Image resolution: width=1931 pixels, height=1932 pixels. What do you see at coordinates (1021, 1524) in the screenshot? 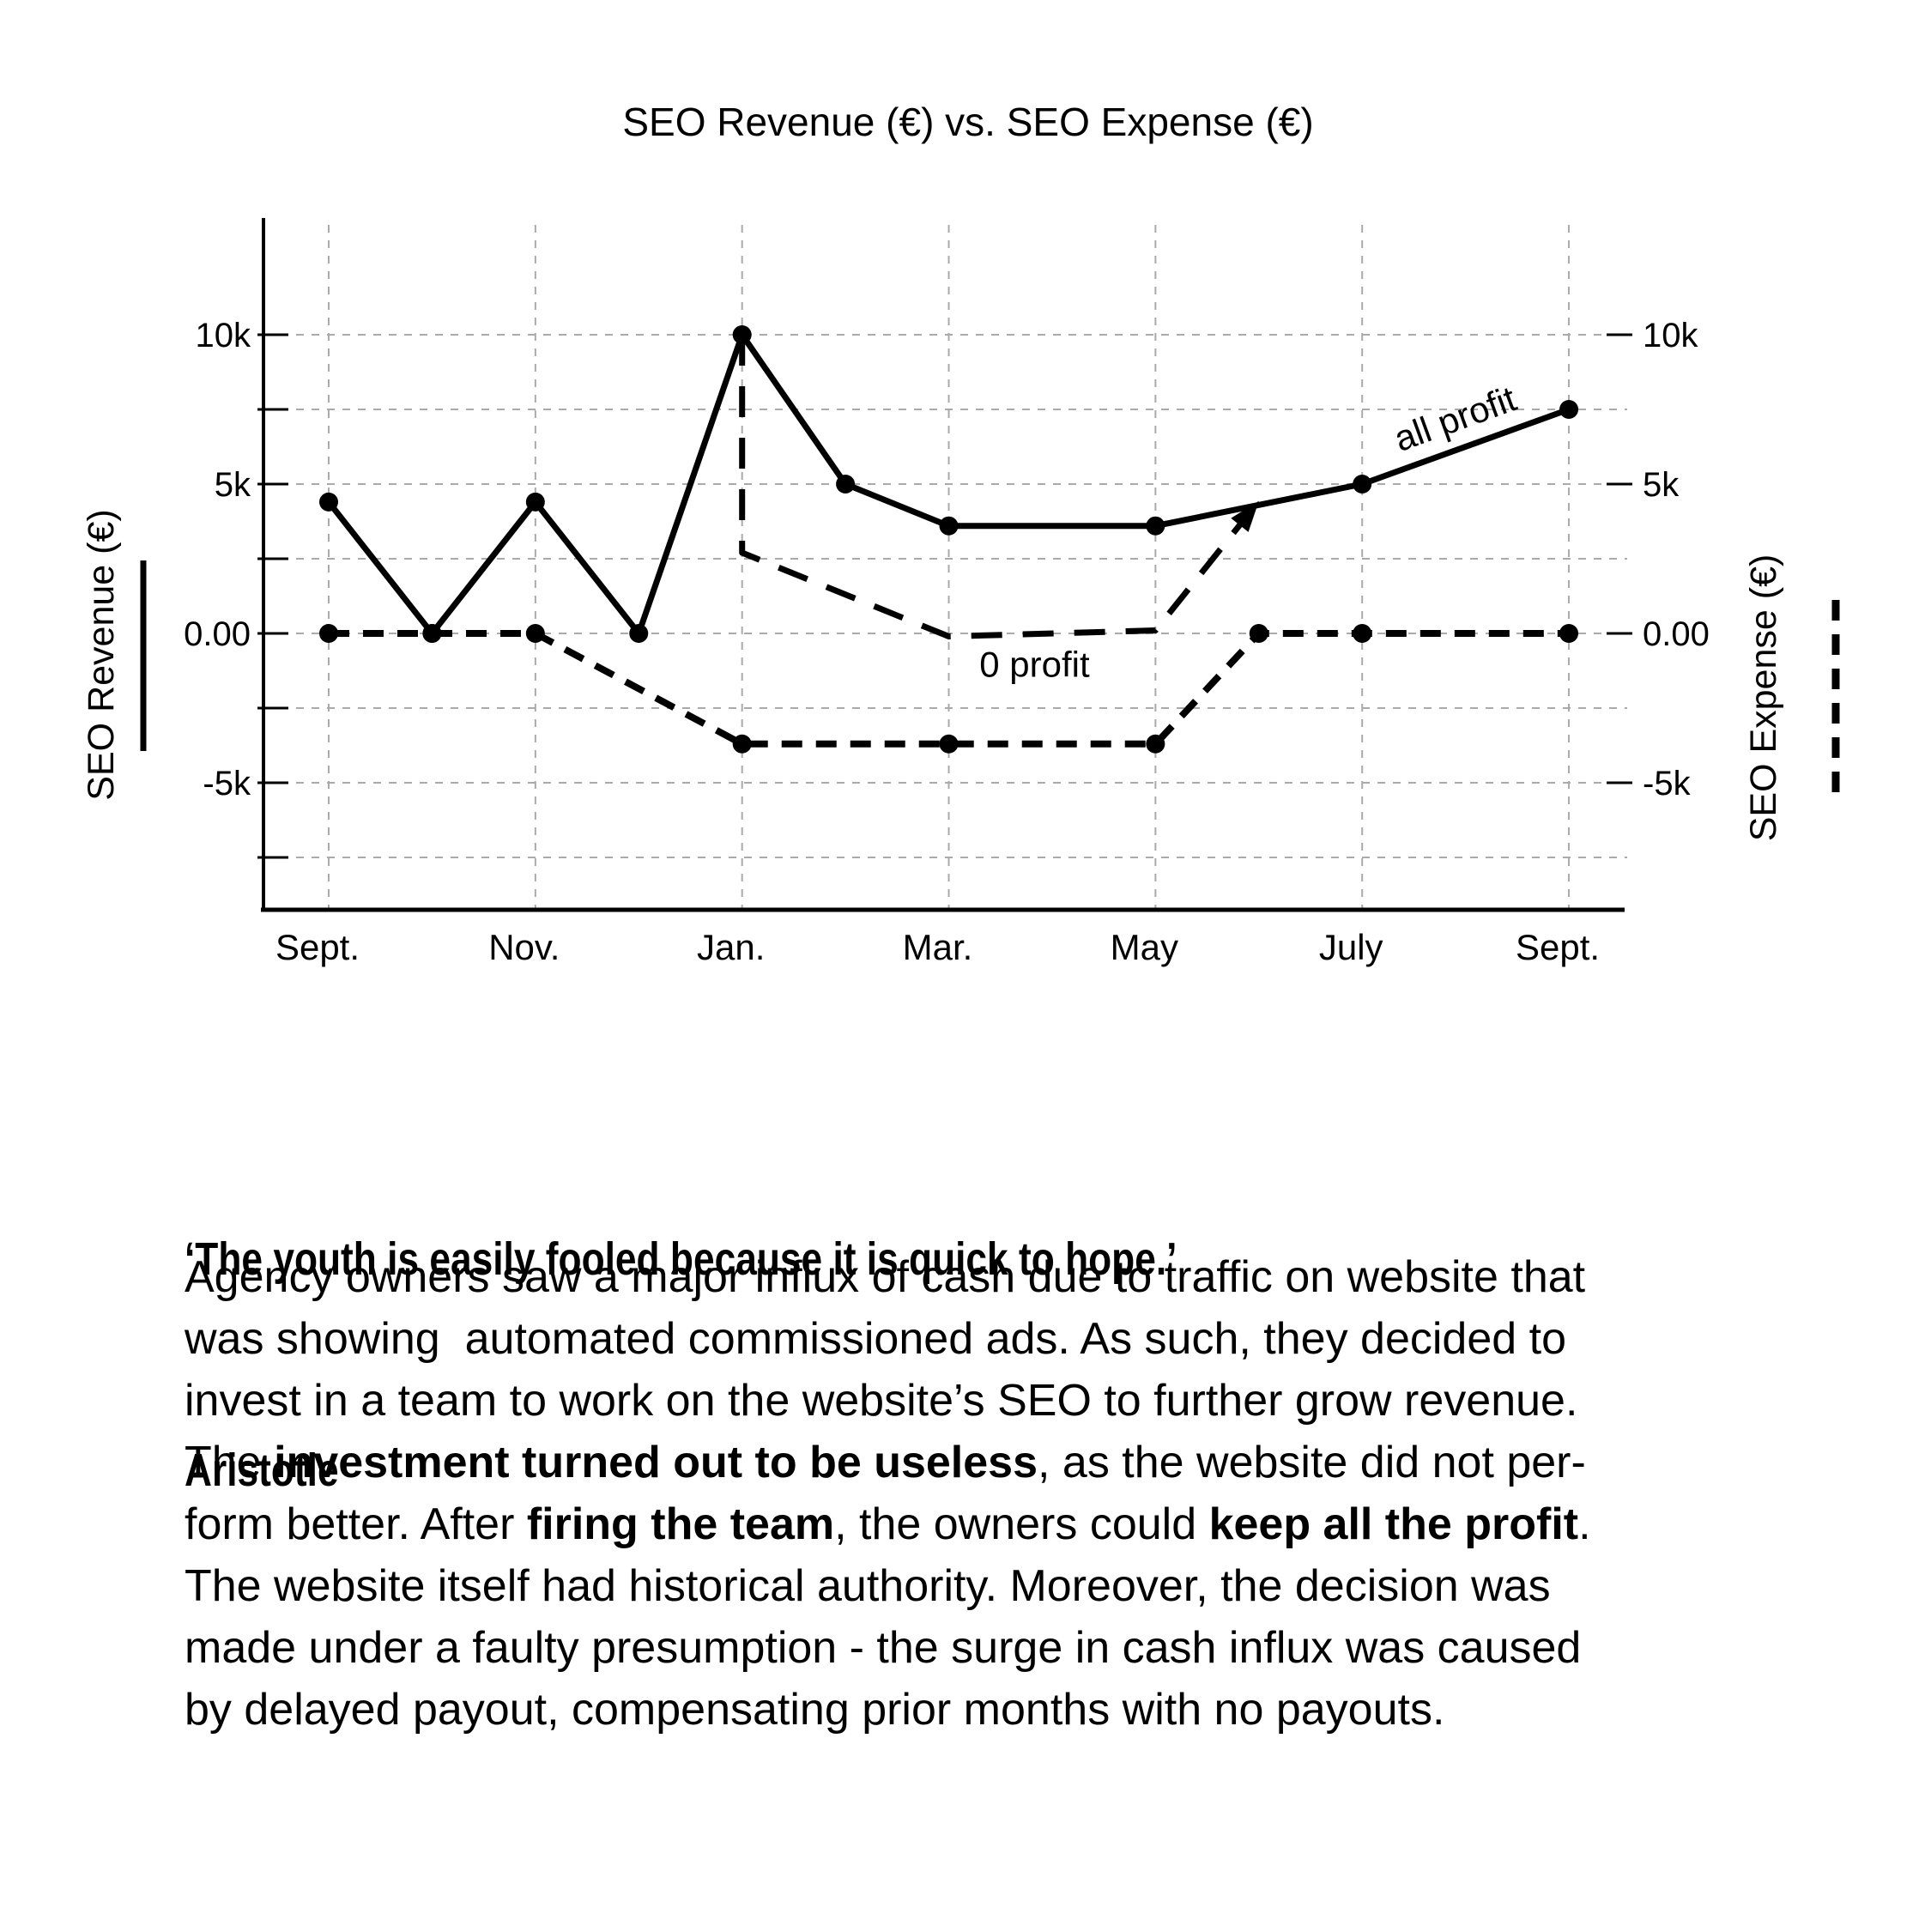
I see `text-segment: , the owners could` at bounding box center [1021, 1524].